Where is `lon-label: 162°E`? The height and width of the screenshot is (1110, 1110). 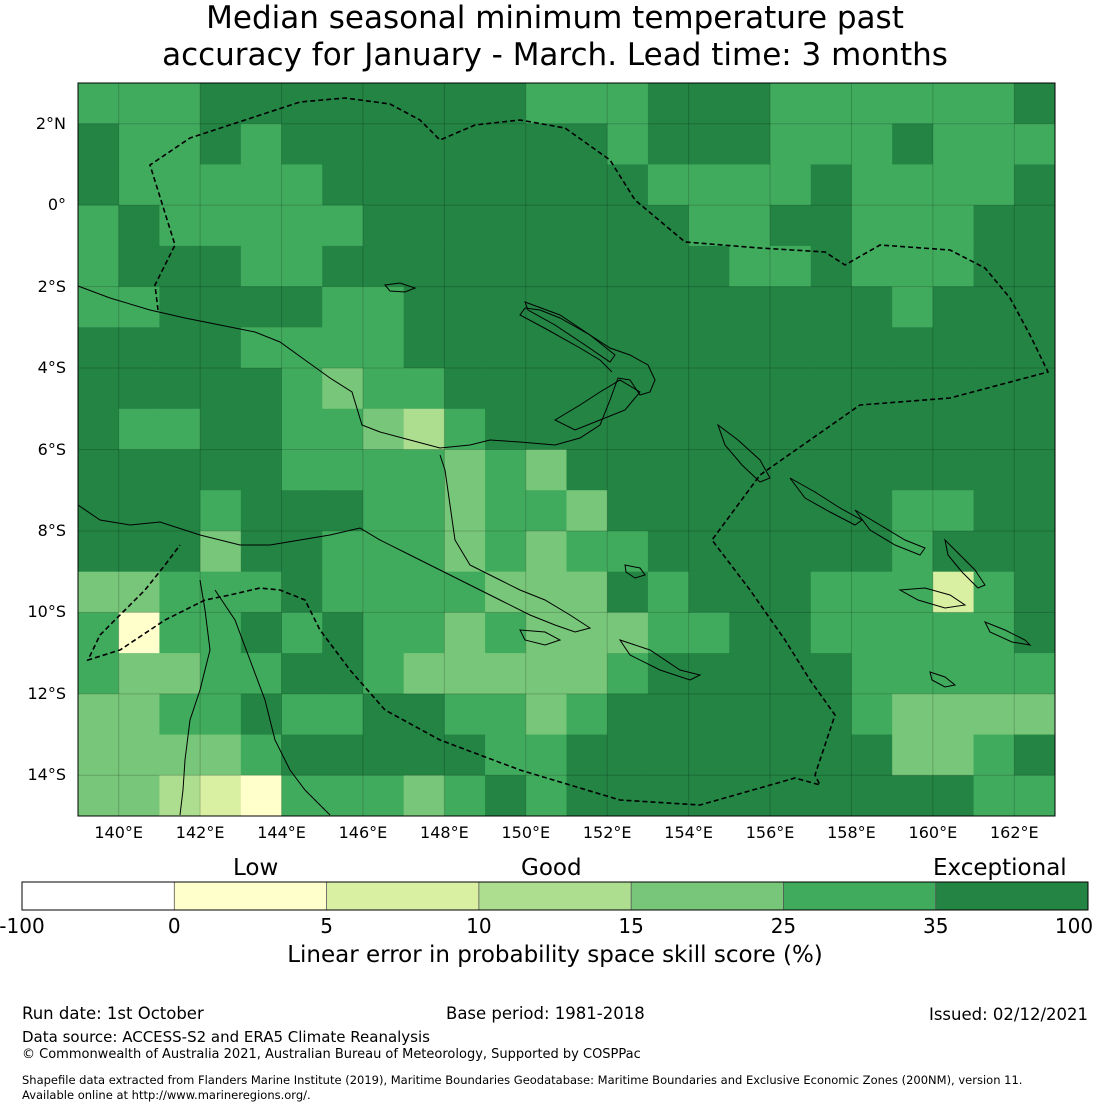 lon-label: 162°E is located at coordinates (1014, 832).